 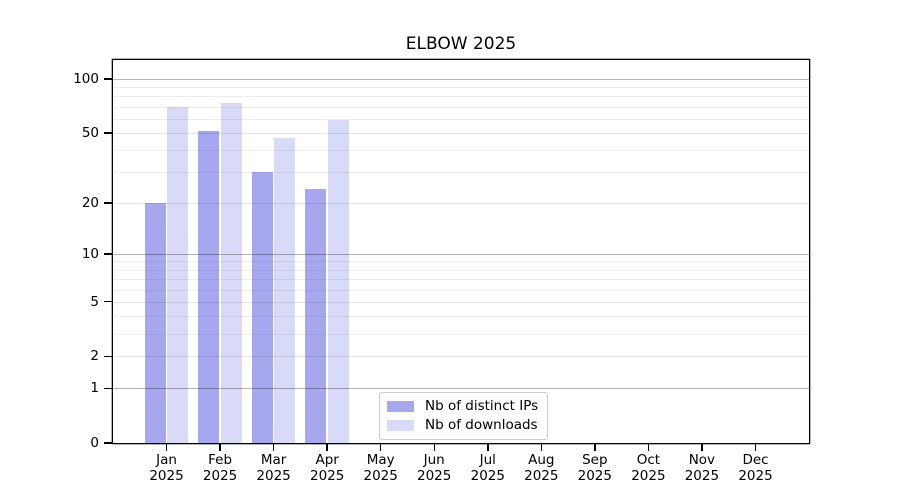 I want to click on y-tick-label-2: 2, so click(x=94, y=356).